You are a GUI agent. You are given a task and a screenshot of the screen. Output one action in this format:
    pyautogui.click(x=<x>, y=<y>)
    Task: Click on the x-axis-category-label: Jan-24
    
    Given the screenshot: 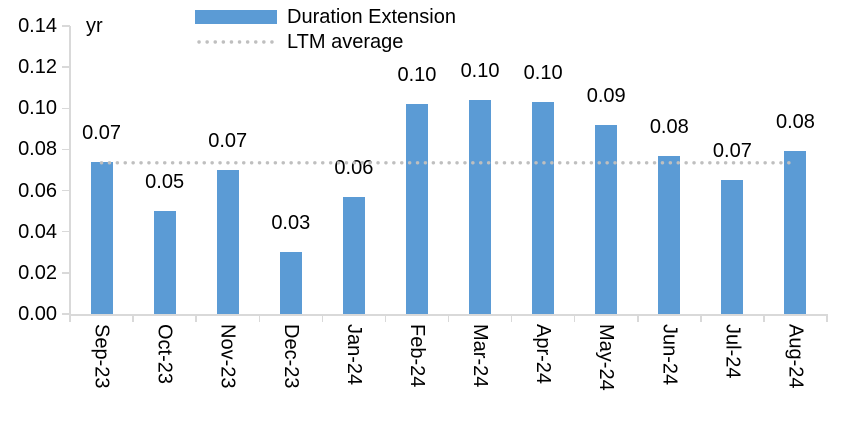 What is the action you would take?
    pyautogui.click(x=353, y=355)
    